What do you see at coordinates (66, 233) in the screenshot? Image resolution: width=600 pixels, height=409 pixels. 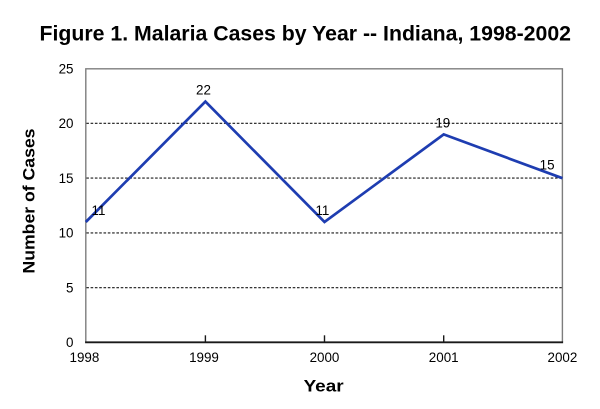 I see `svg-text: 10` at bounding box center [66, 233].